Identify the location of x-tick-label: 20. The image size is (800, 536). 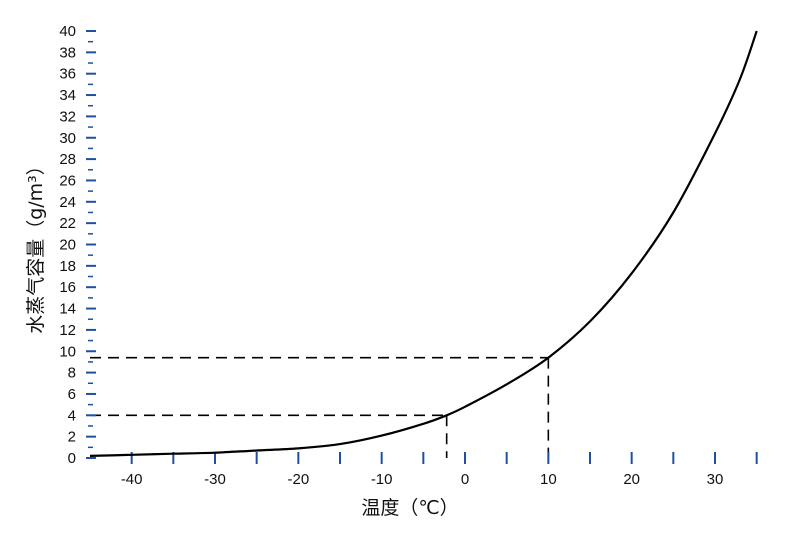
(631, 479).